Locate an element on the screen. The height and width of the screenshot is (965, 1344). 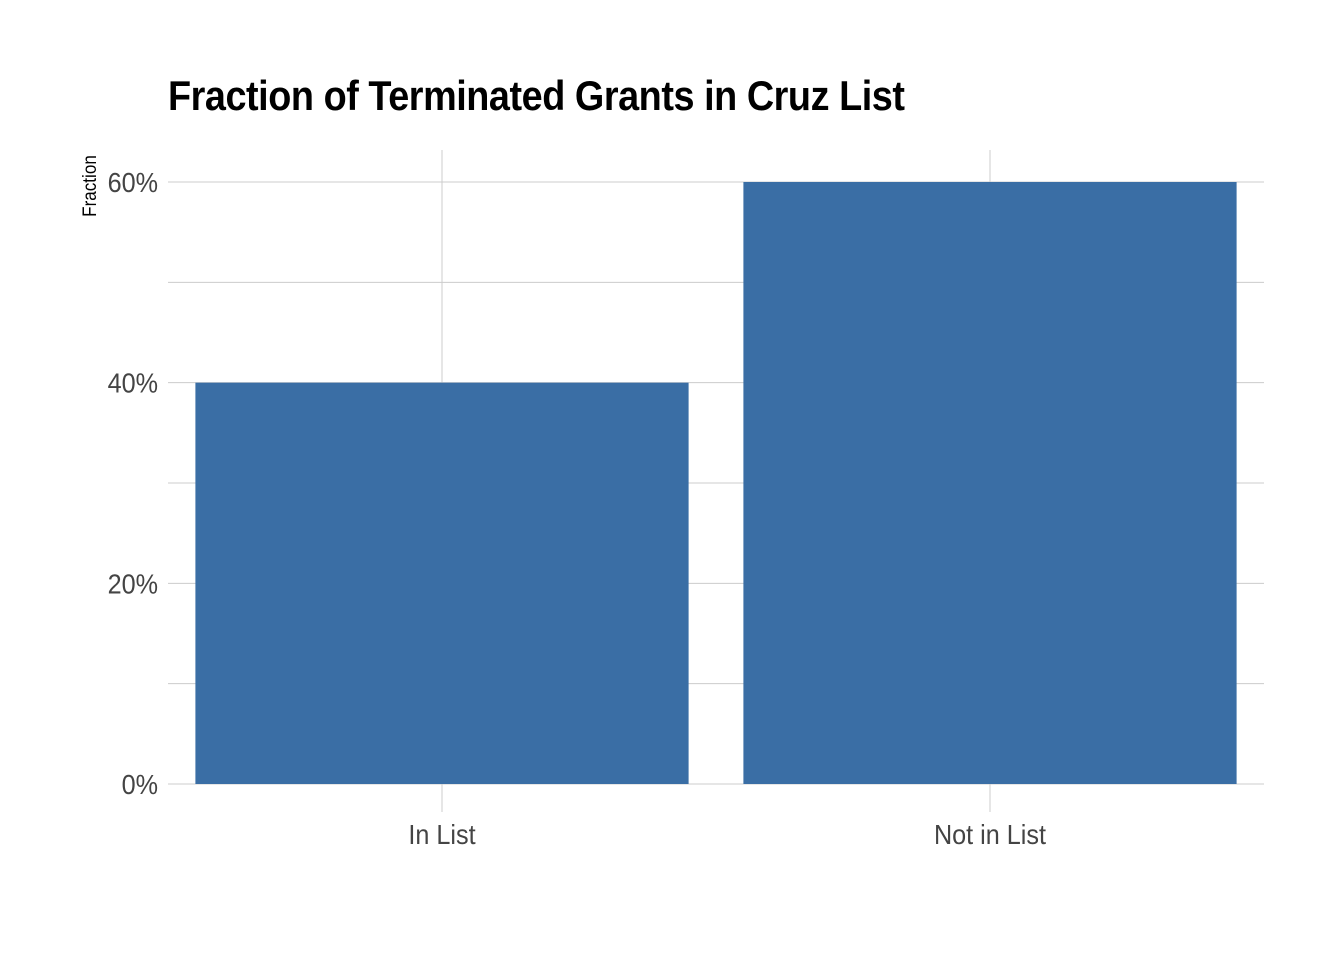
y-tick-label: 20% is located at coordinates (133, 584).